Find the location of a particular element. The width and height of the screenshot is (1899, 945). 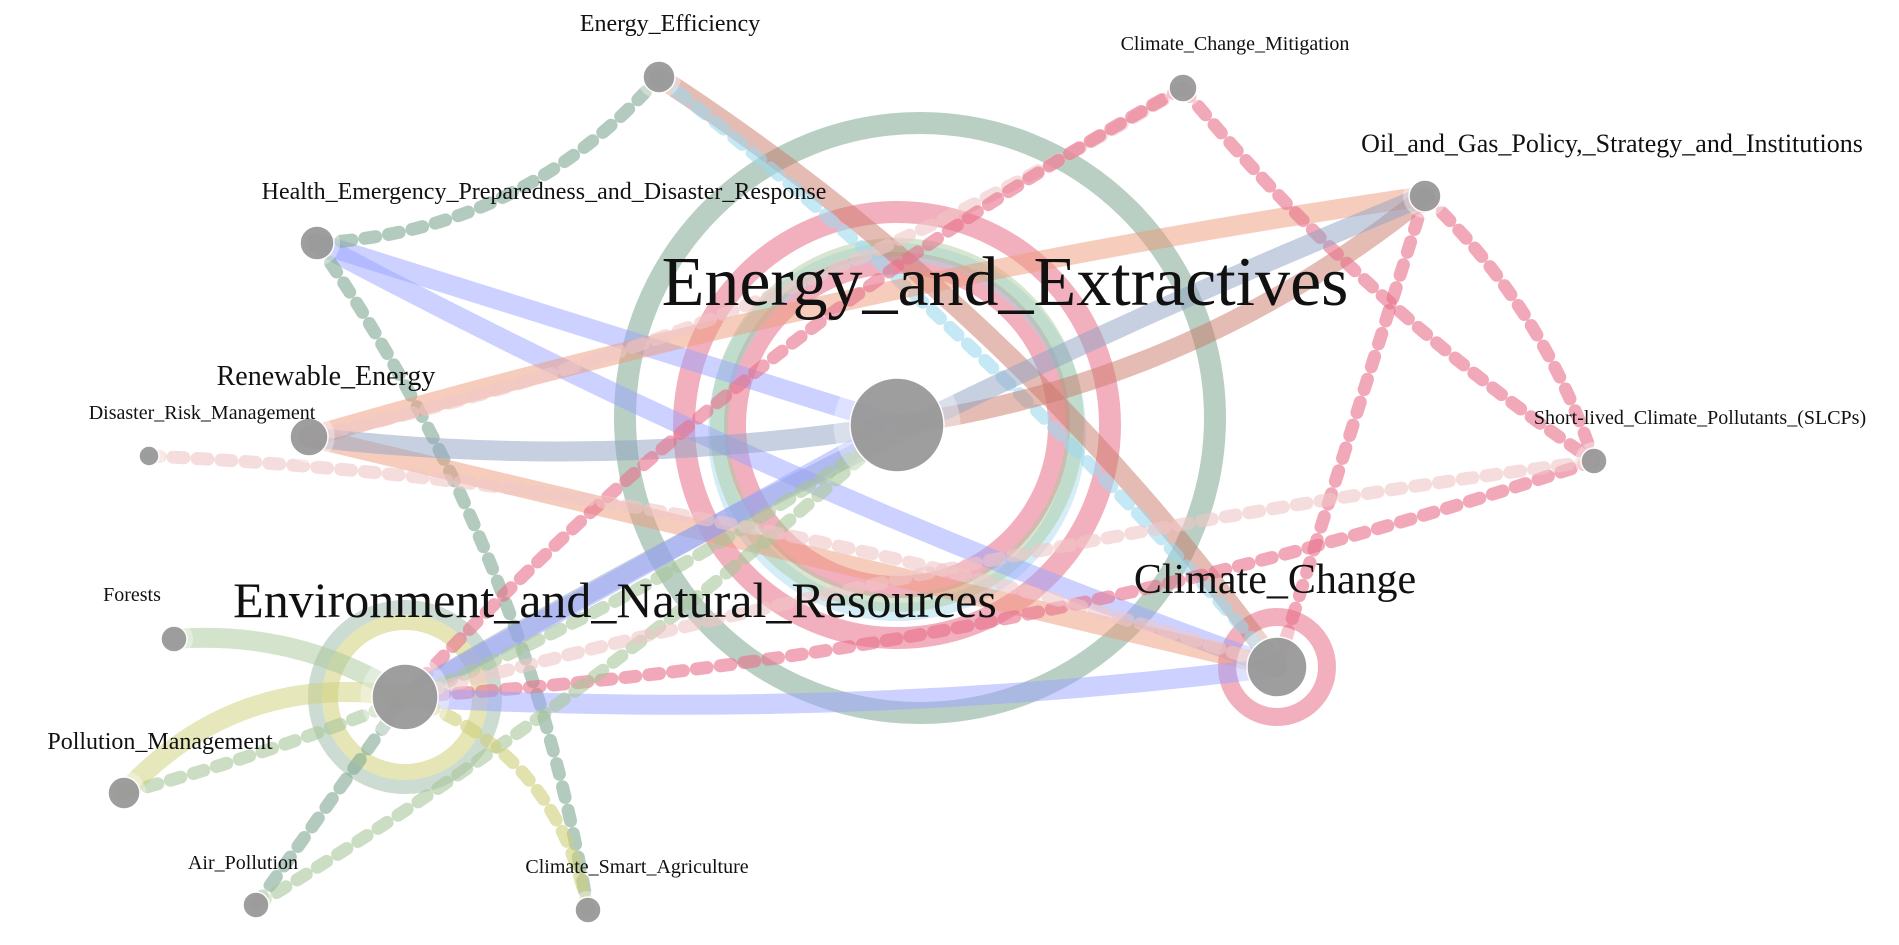

node-energy_extractives is located at coordinates (897, 425).